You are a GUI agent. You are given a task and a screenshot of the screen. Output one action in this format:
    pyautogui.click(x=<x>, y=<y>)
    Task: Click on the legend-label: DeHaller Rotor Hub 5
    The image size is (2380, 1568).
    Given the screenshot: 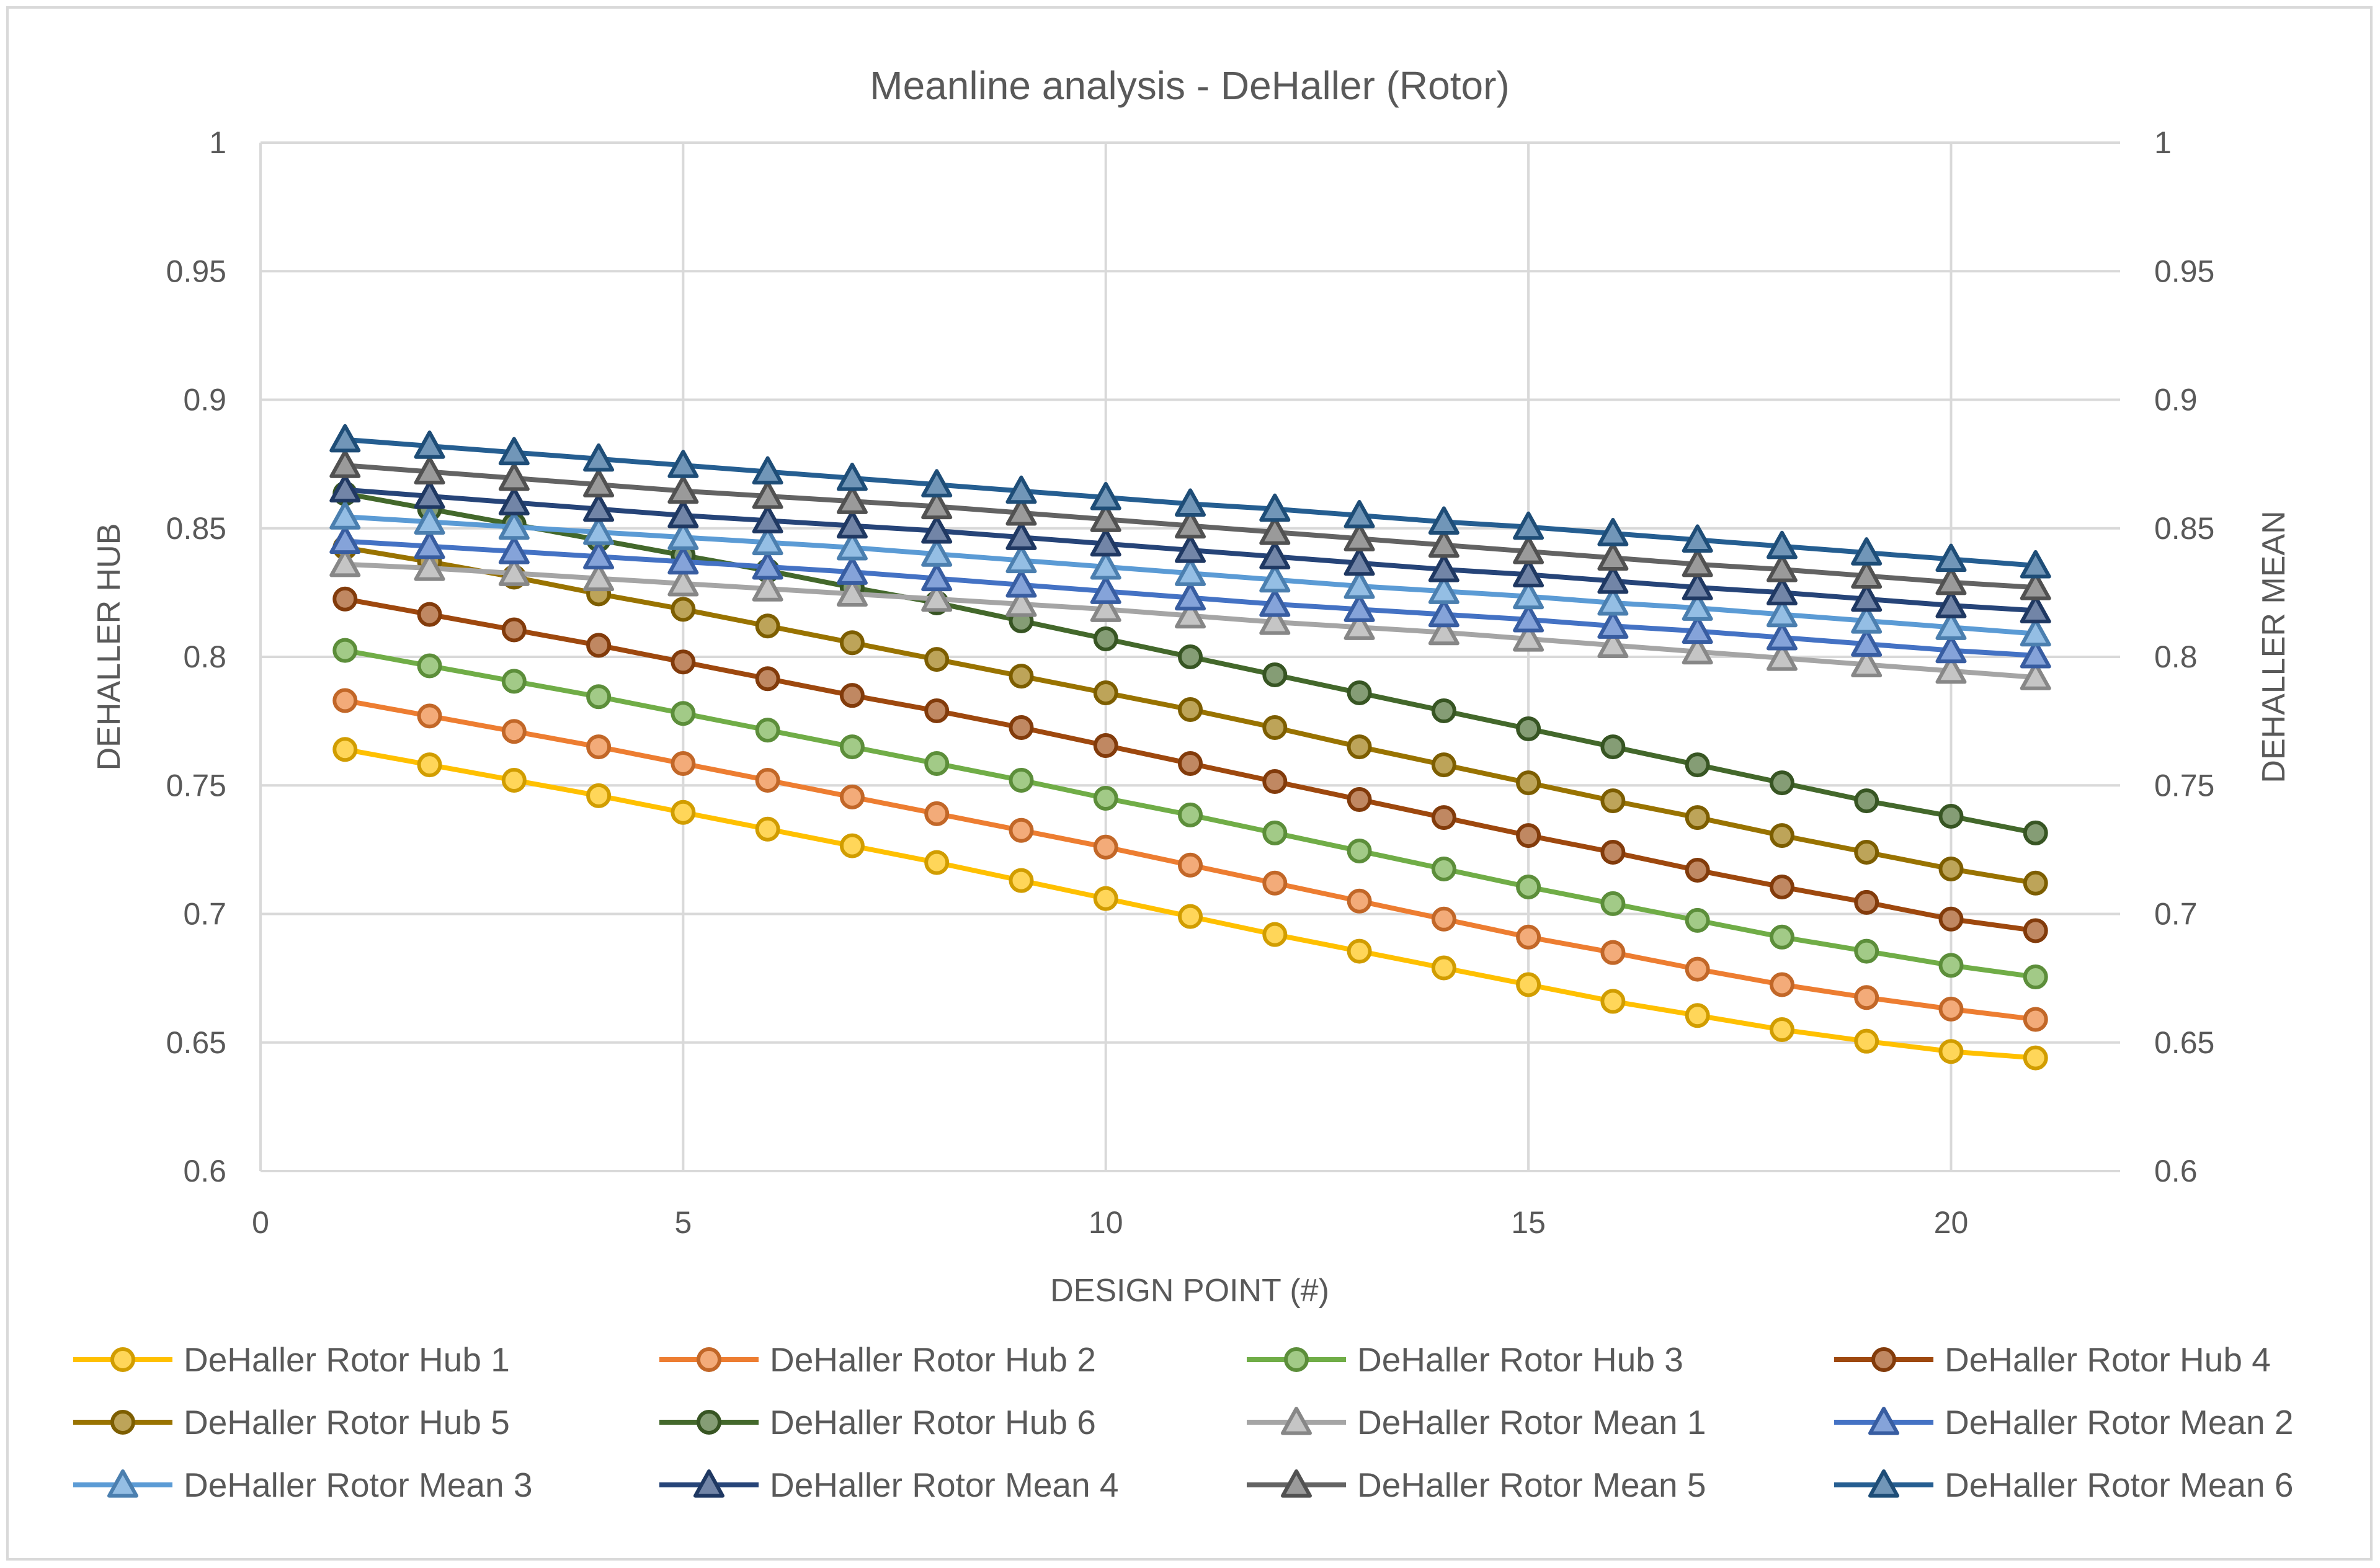 What is the action you would take?
    pyautogui.click(x=347, y=1422)
    